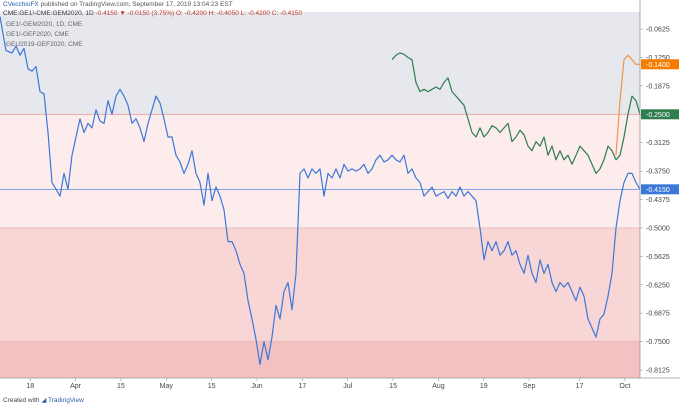  I want to click on footer: Created with ◢ TradingView, so click(43, 400).